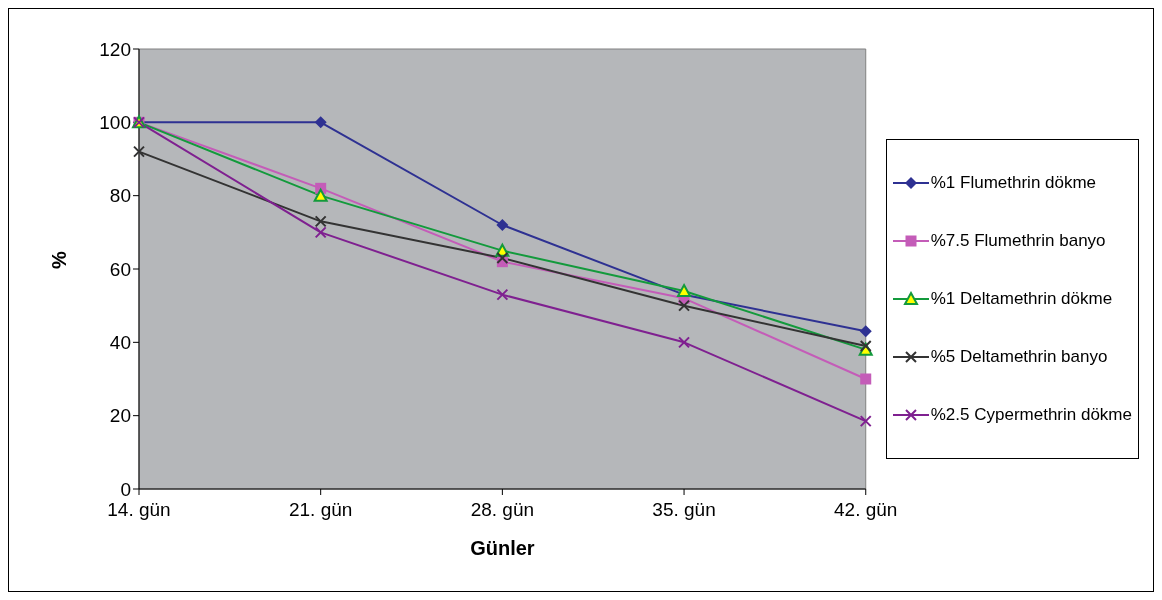 The height and width of the screenshot is (600, 1162). Describe the element at coordinates (1019, 357) in the screenshot. I see `legend-label: %5 Deltamethrin banyo` at that location.